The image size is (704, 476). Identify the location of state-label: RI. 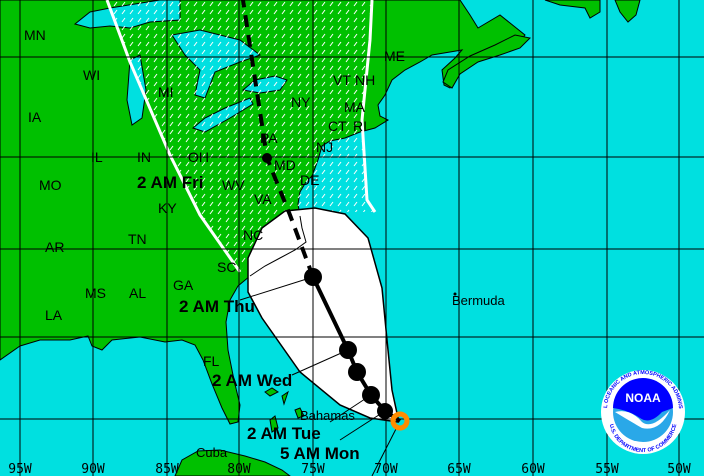
(360, 126).